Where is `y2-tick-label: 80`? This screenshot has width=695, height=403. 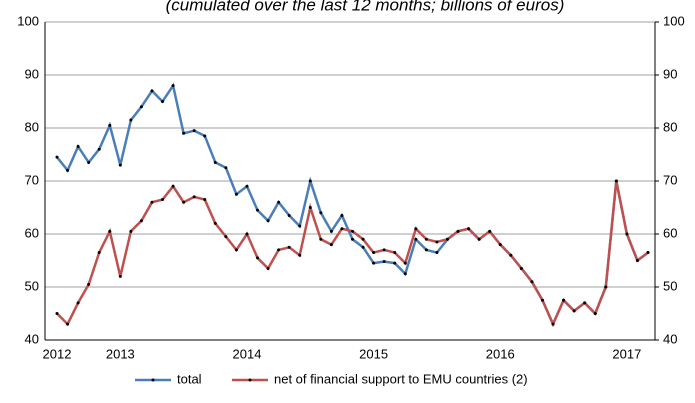
y2-tick-label: 80 is located at coordinates (670, 126).